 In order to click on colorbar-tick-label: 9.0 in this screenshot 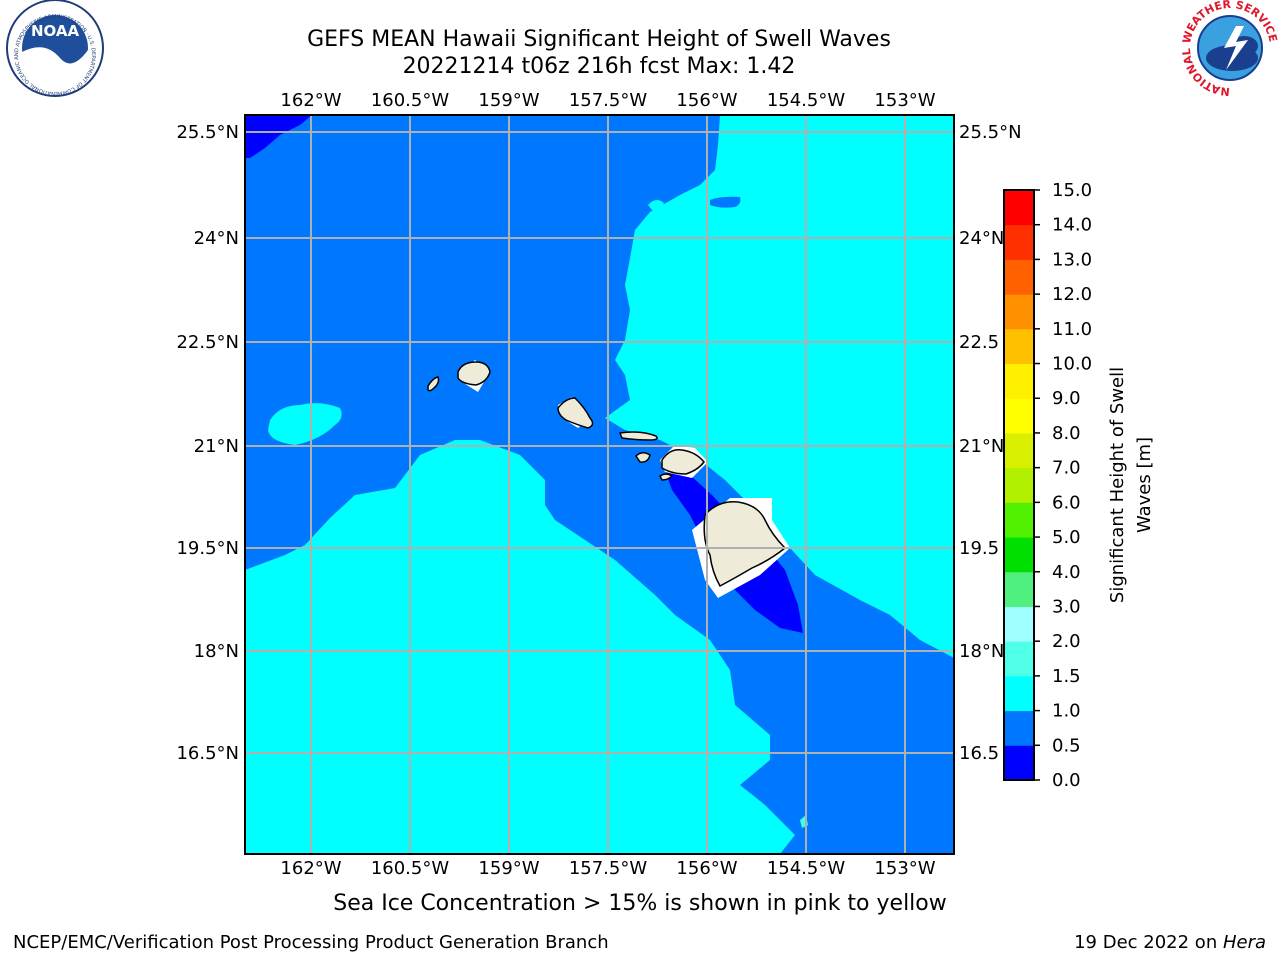, I will do `click(1066, 398)`.